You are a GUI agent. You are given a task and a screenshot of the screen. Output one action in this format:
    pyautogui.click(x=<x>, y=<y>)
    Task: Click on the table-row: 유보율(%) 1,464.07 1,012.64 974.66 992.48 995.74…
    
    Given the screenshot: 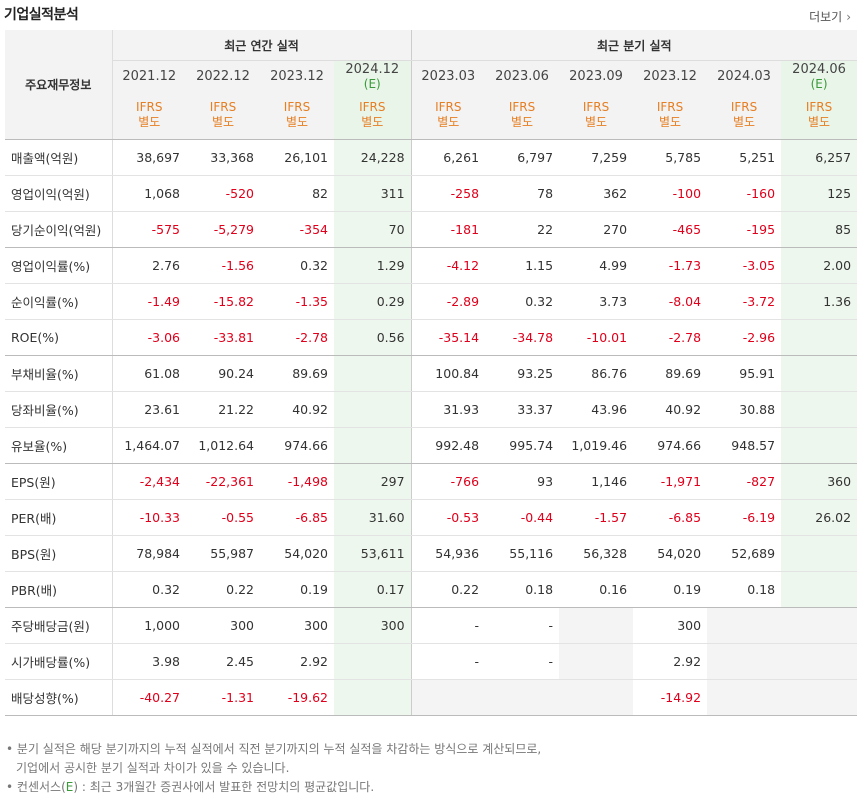 What is the action you would take?
    pyautogui.click(x=431, y=445)
    